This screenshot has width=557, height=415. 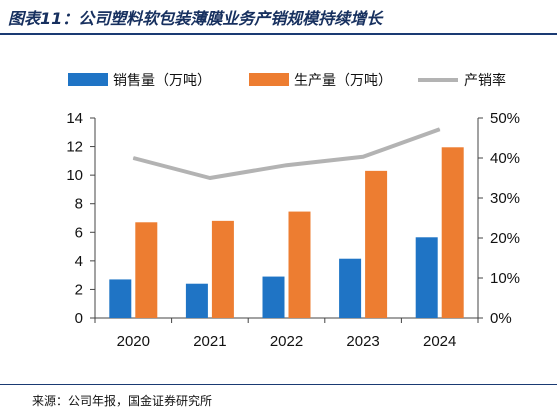 What do you see at coordinates (133, 341) in the screenshot?
I see `x-tick-label: 2020` at bounding box center [133, 341].